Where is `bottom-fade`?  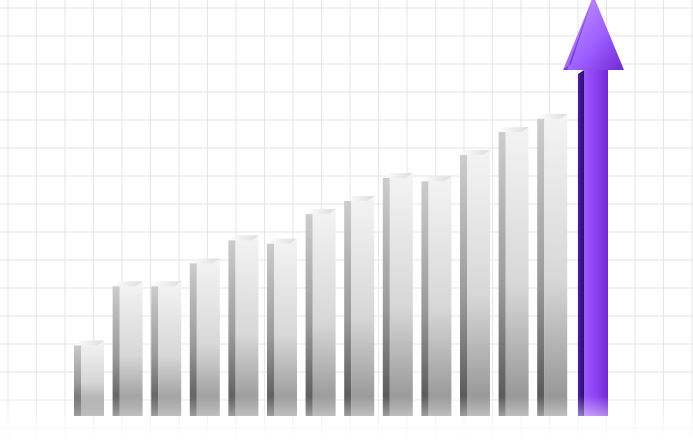
bottom-fade is located at coordinates (346, 418).